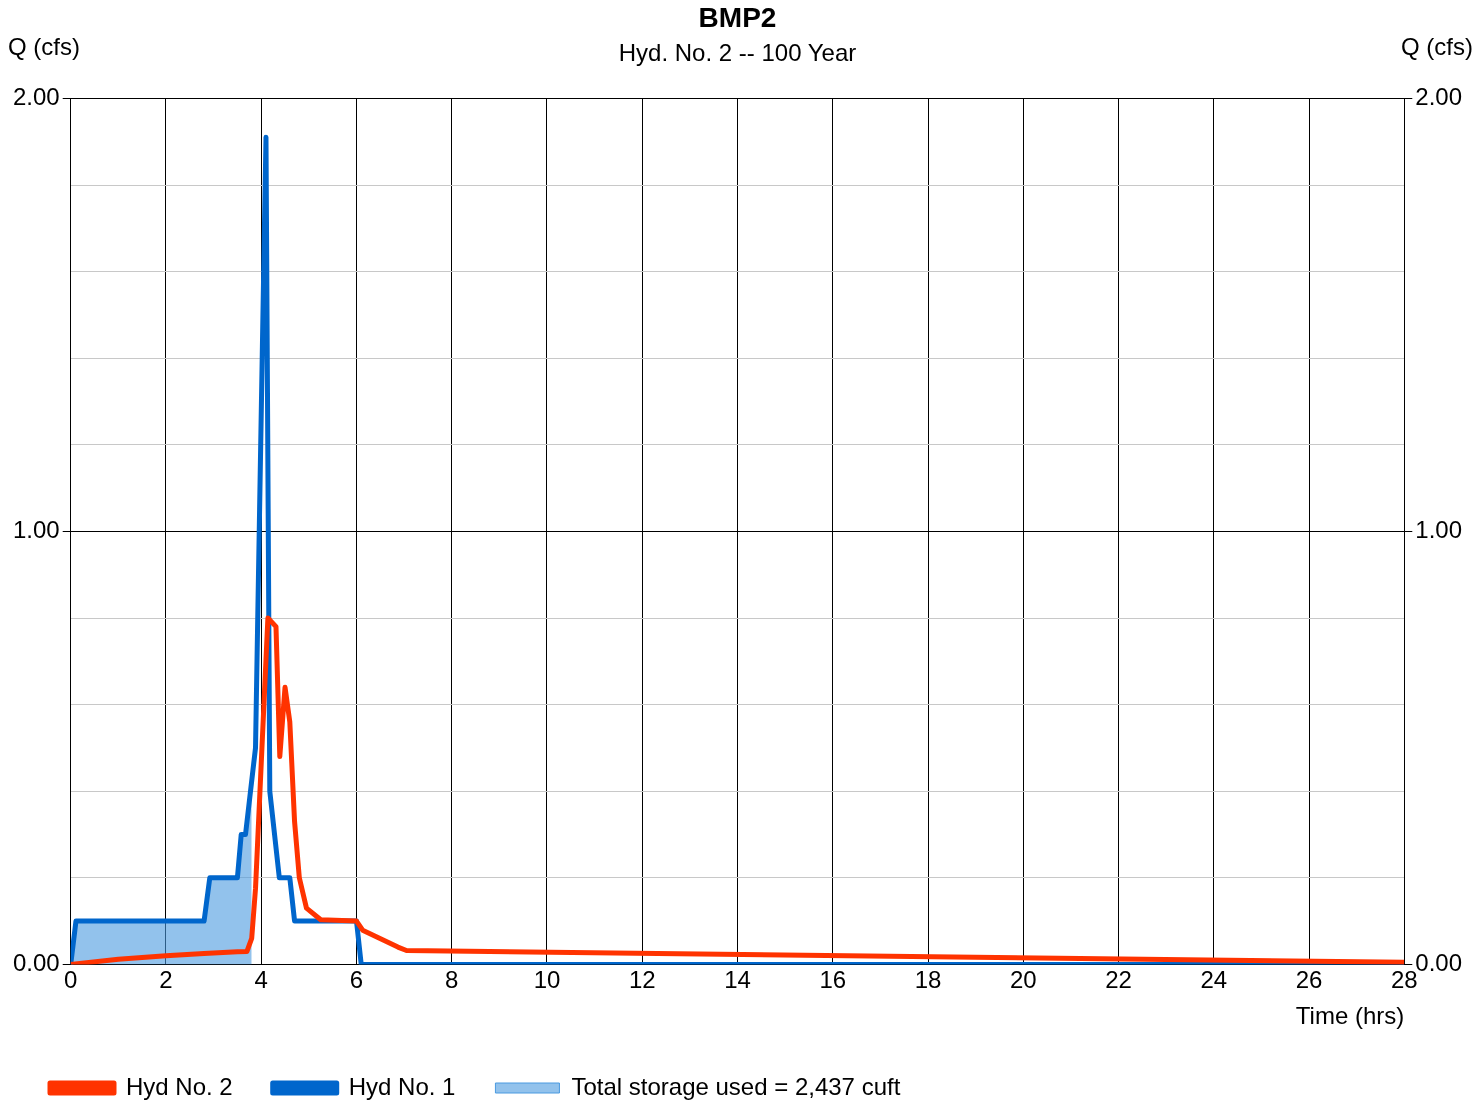  I want to click on chart-subtitle: Hyd. No. 2 -- 100 Year, so click(737, 52).